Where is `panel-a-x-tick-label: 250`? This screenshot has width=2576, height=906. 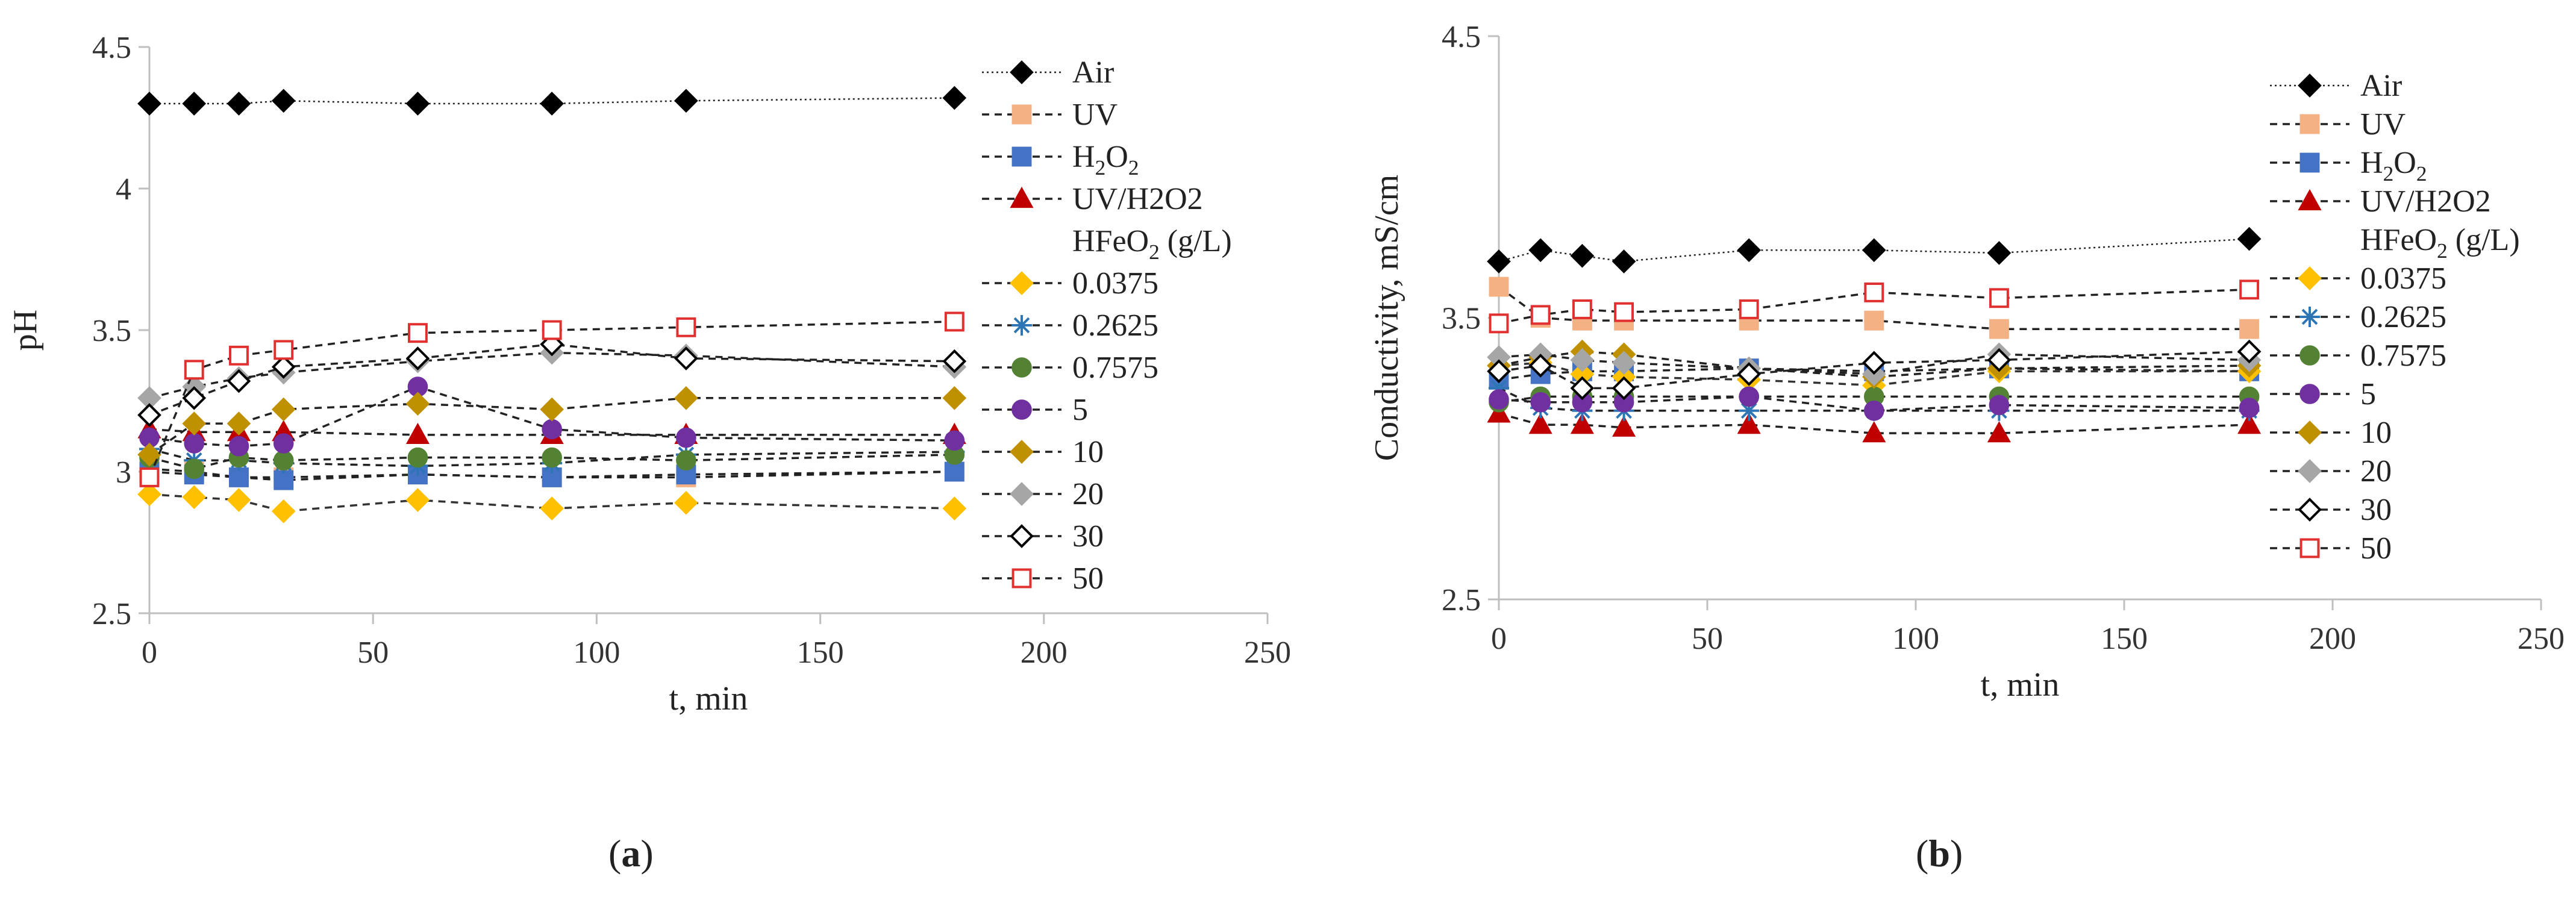
panel-a-x-tick-label: 250 is located at coordinates (1268, 653).